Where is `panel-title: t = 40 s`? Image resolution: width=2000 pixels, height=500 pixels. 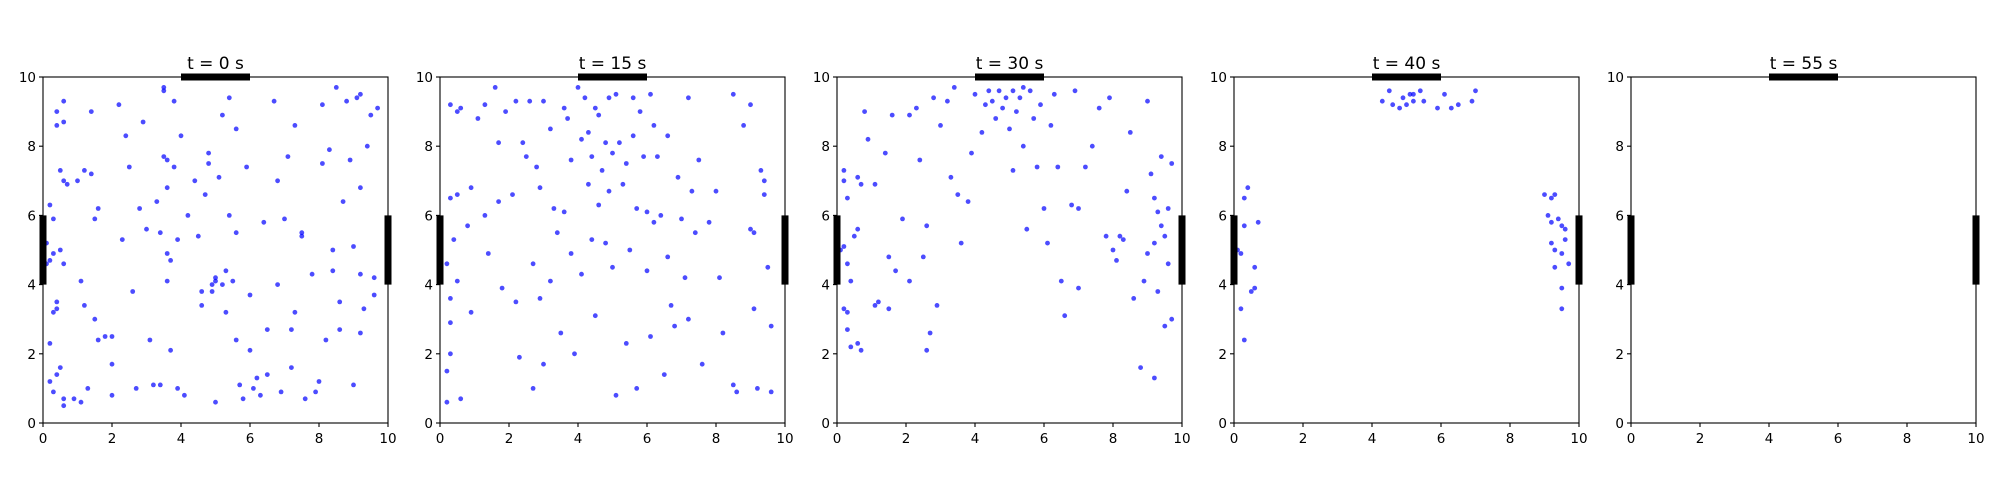
panel-title: t = 40 s is located at coordinates (1407, 64).